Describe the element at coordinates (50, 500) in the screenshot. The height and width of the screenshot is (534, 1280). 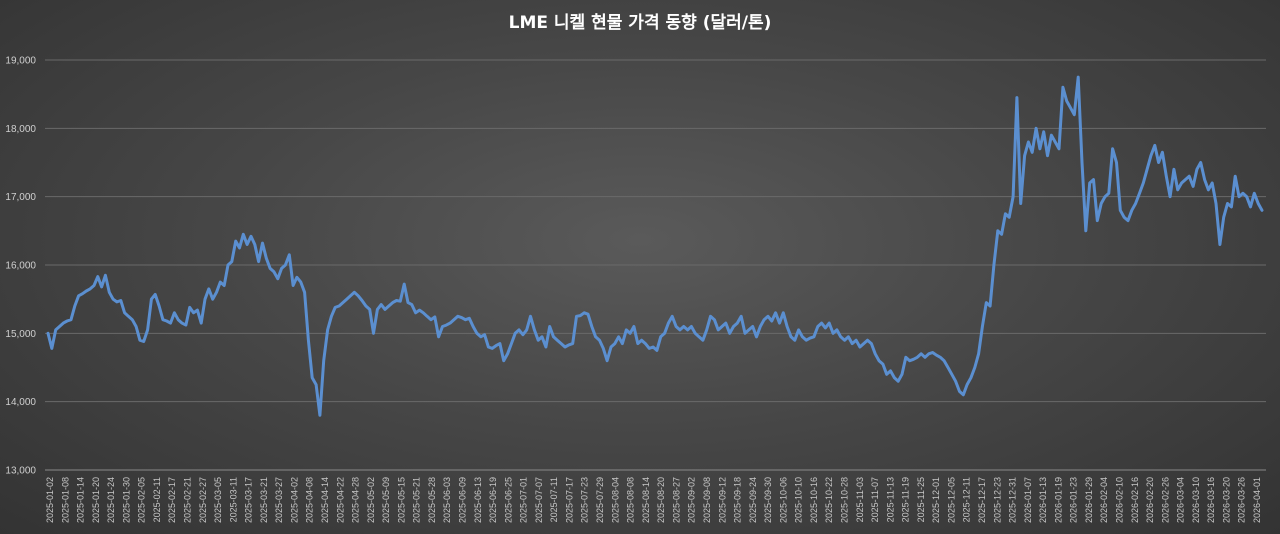
I see `x-tick-label: 2025-01-02` at that location.